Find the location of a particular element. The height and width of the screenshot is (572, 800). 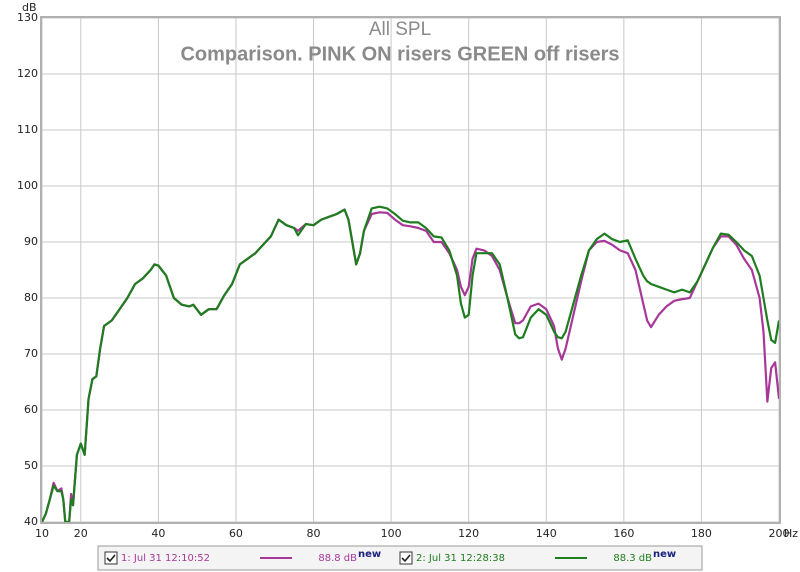

x-tick-label: 140 is located at coordinates (546, 533).